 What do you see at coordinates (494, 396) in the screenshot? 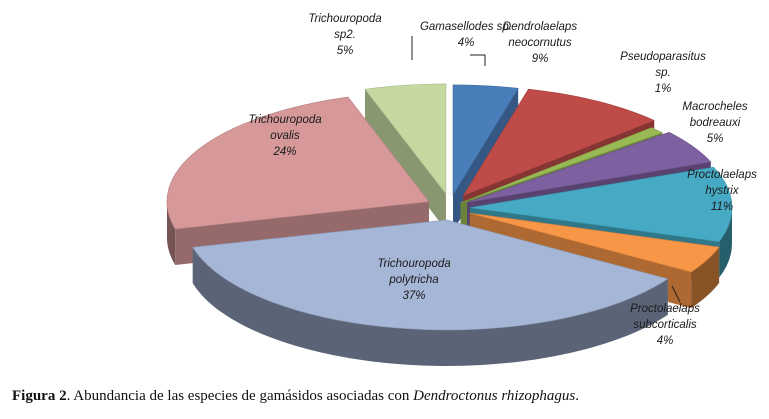
I see `caption-species: Dendroctonus rhizophagus` at bounding box center [494, 396].